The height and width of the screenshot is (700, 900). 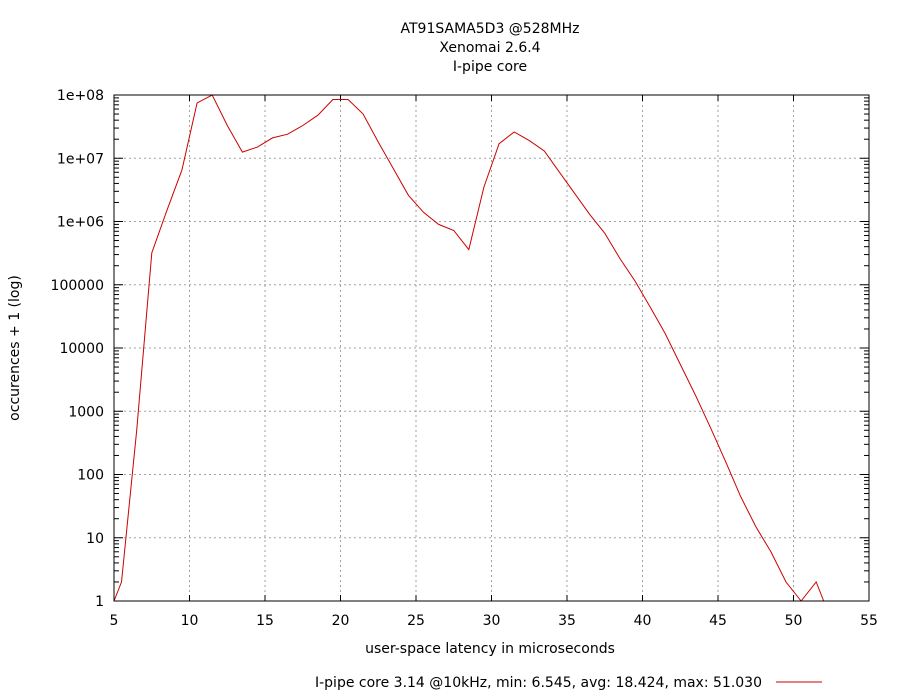 What do you see at coordinates (80, 223) in the screenshot?
I see `y-tick-label: 1e+06` at bounding box center [80, 223].